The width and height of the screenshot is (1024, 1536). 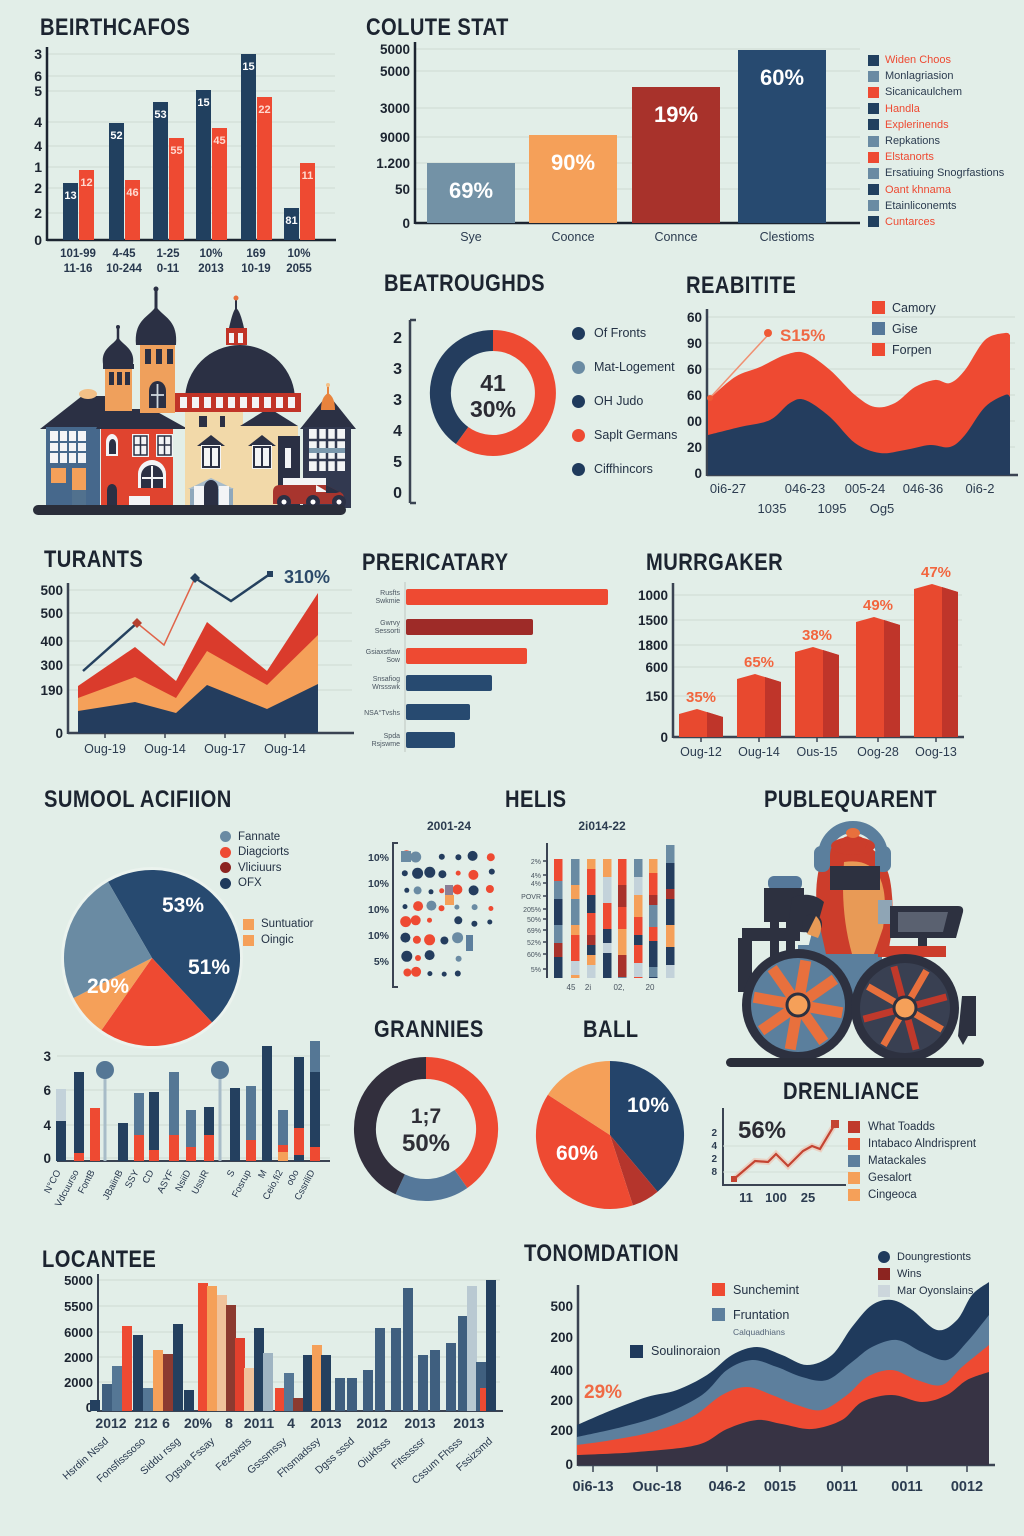 What do you see at coordinates (198, 1423) in the screenshot?
I see `svg-text: 20%` at bounding box center [198, 1423].